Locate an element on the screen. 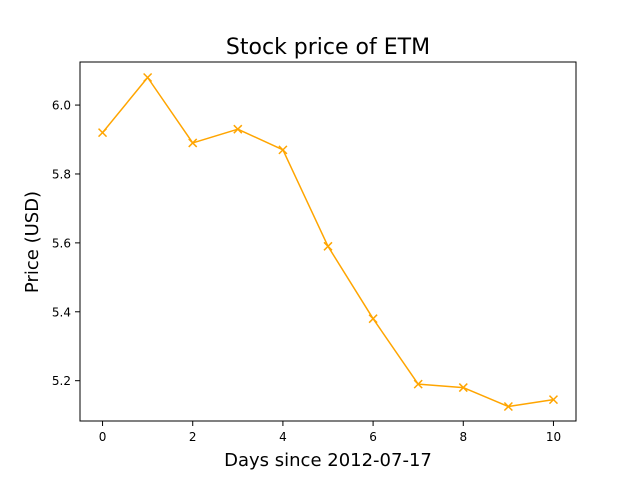  x-tick-label: 0 is located at coordinates (103, 437).